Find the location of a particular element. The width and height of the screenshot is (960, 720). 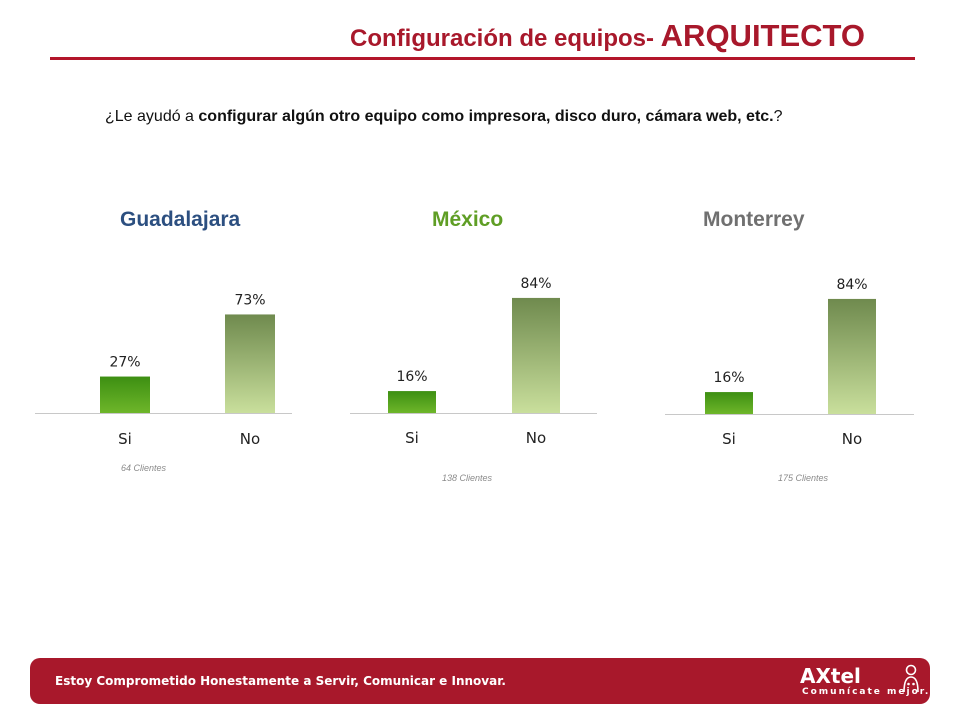

chart-title-guadalajara: Guadalajara is located at coordinates (180, 219).